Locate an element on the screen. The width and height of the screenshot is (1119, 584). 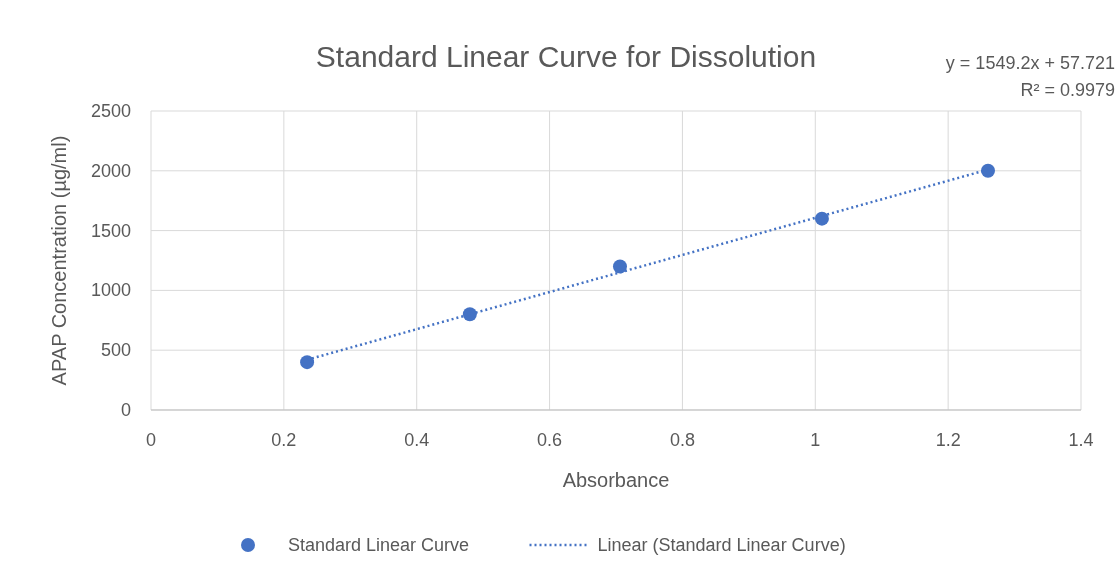
x-tick-label: 1 is located at coordinates (815, 440).